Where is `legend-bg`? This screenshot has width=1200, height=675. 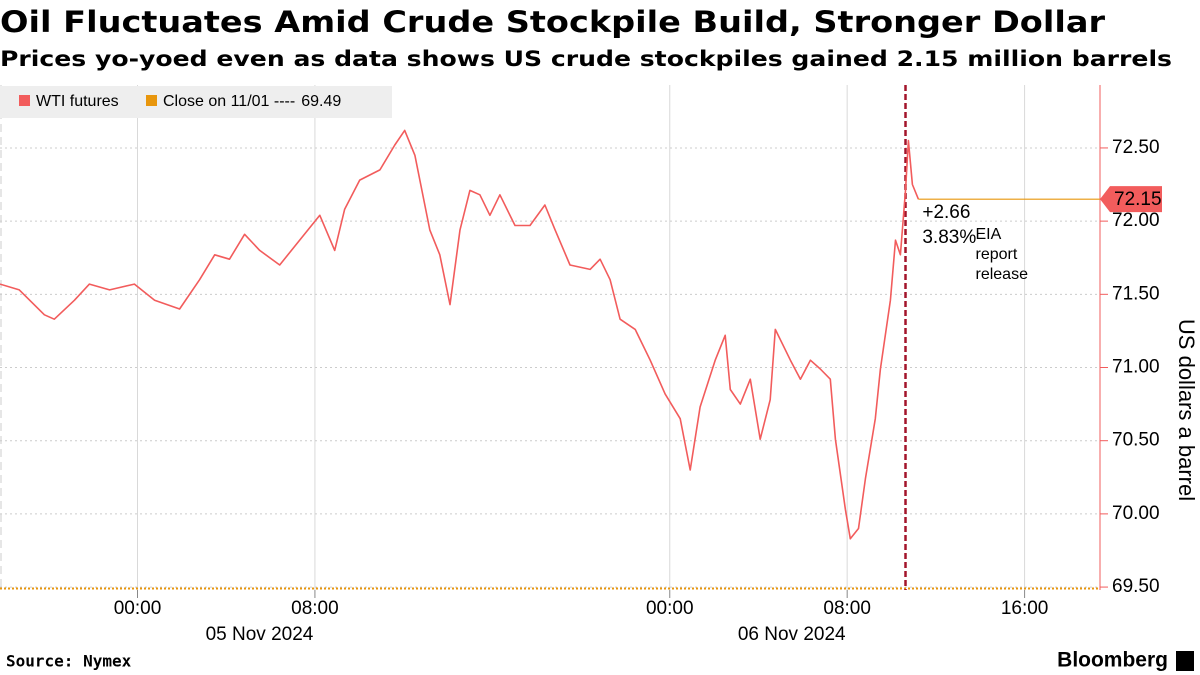 legend-bg is located at coordinates (196, 102).